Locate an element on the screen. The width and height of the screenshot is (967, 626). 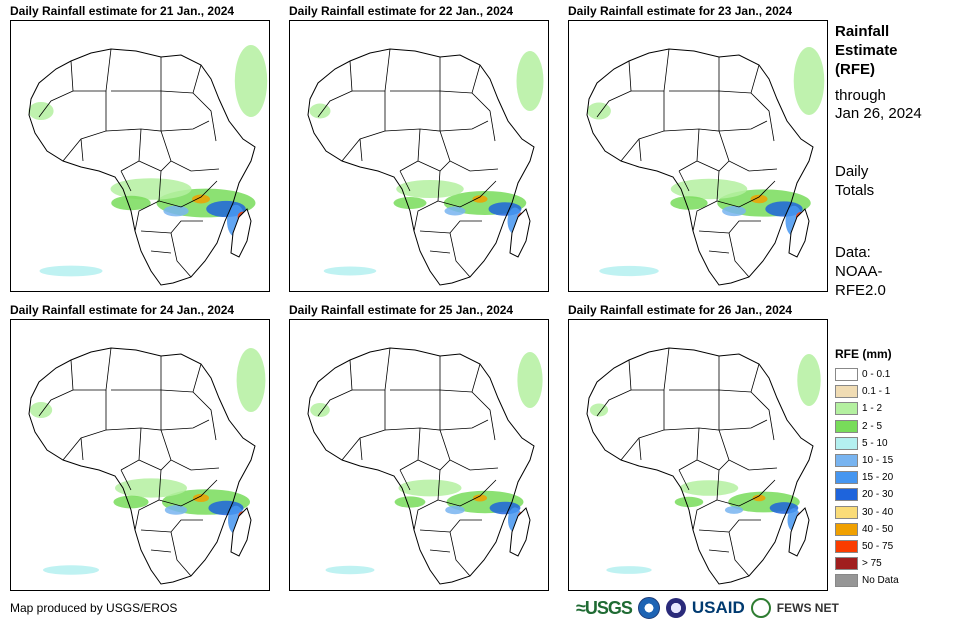
product-title-line1: Rainfall is located at coordinates (862, 31).